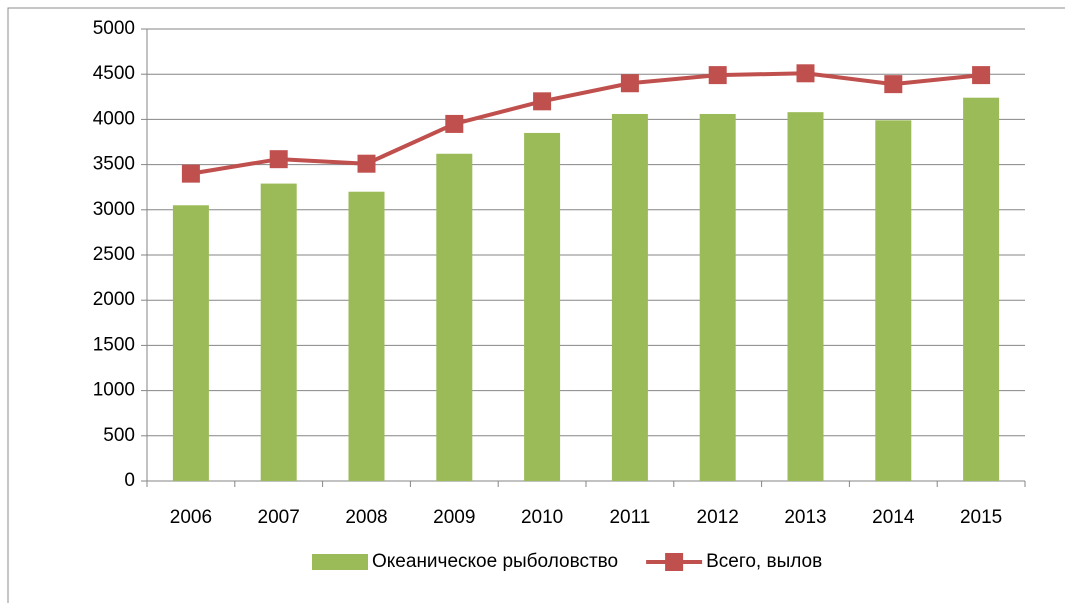 This screenshot has width=1065, height=603. I want to click on y-tick-label: 2500, so click(114, 254).